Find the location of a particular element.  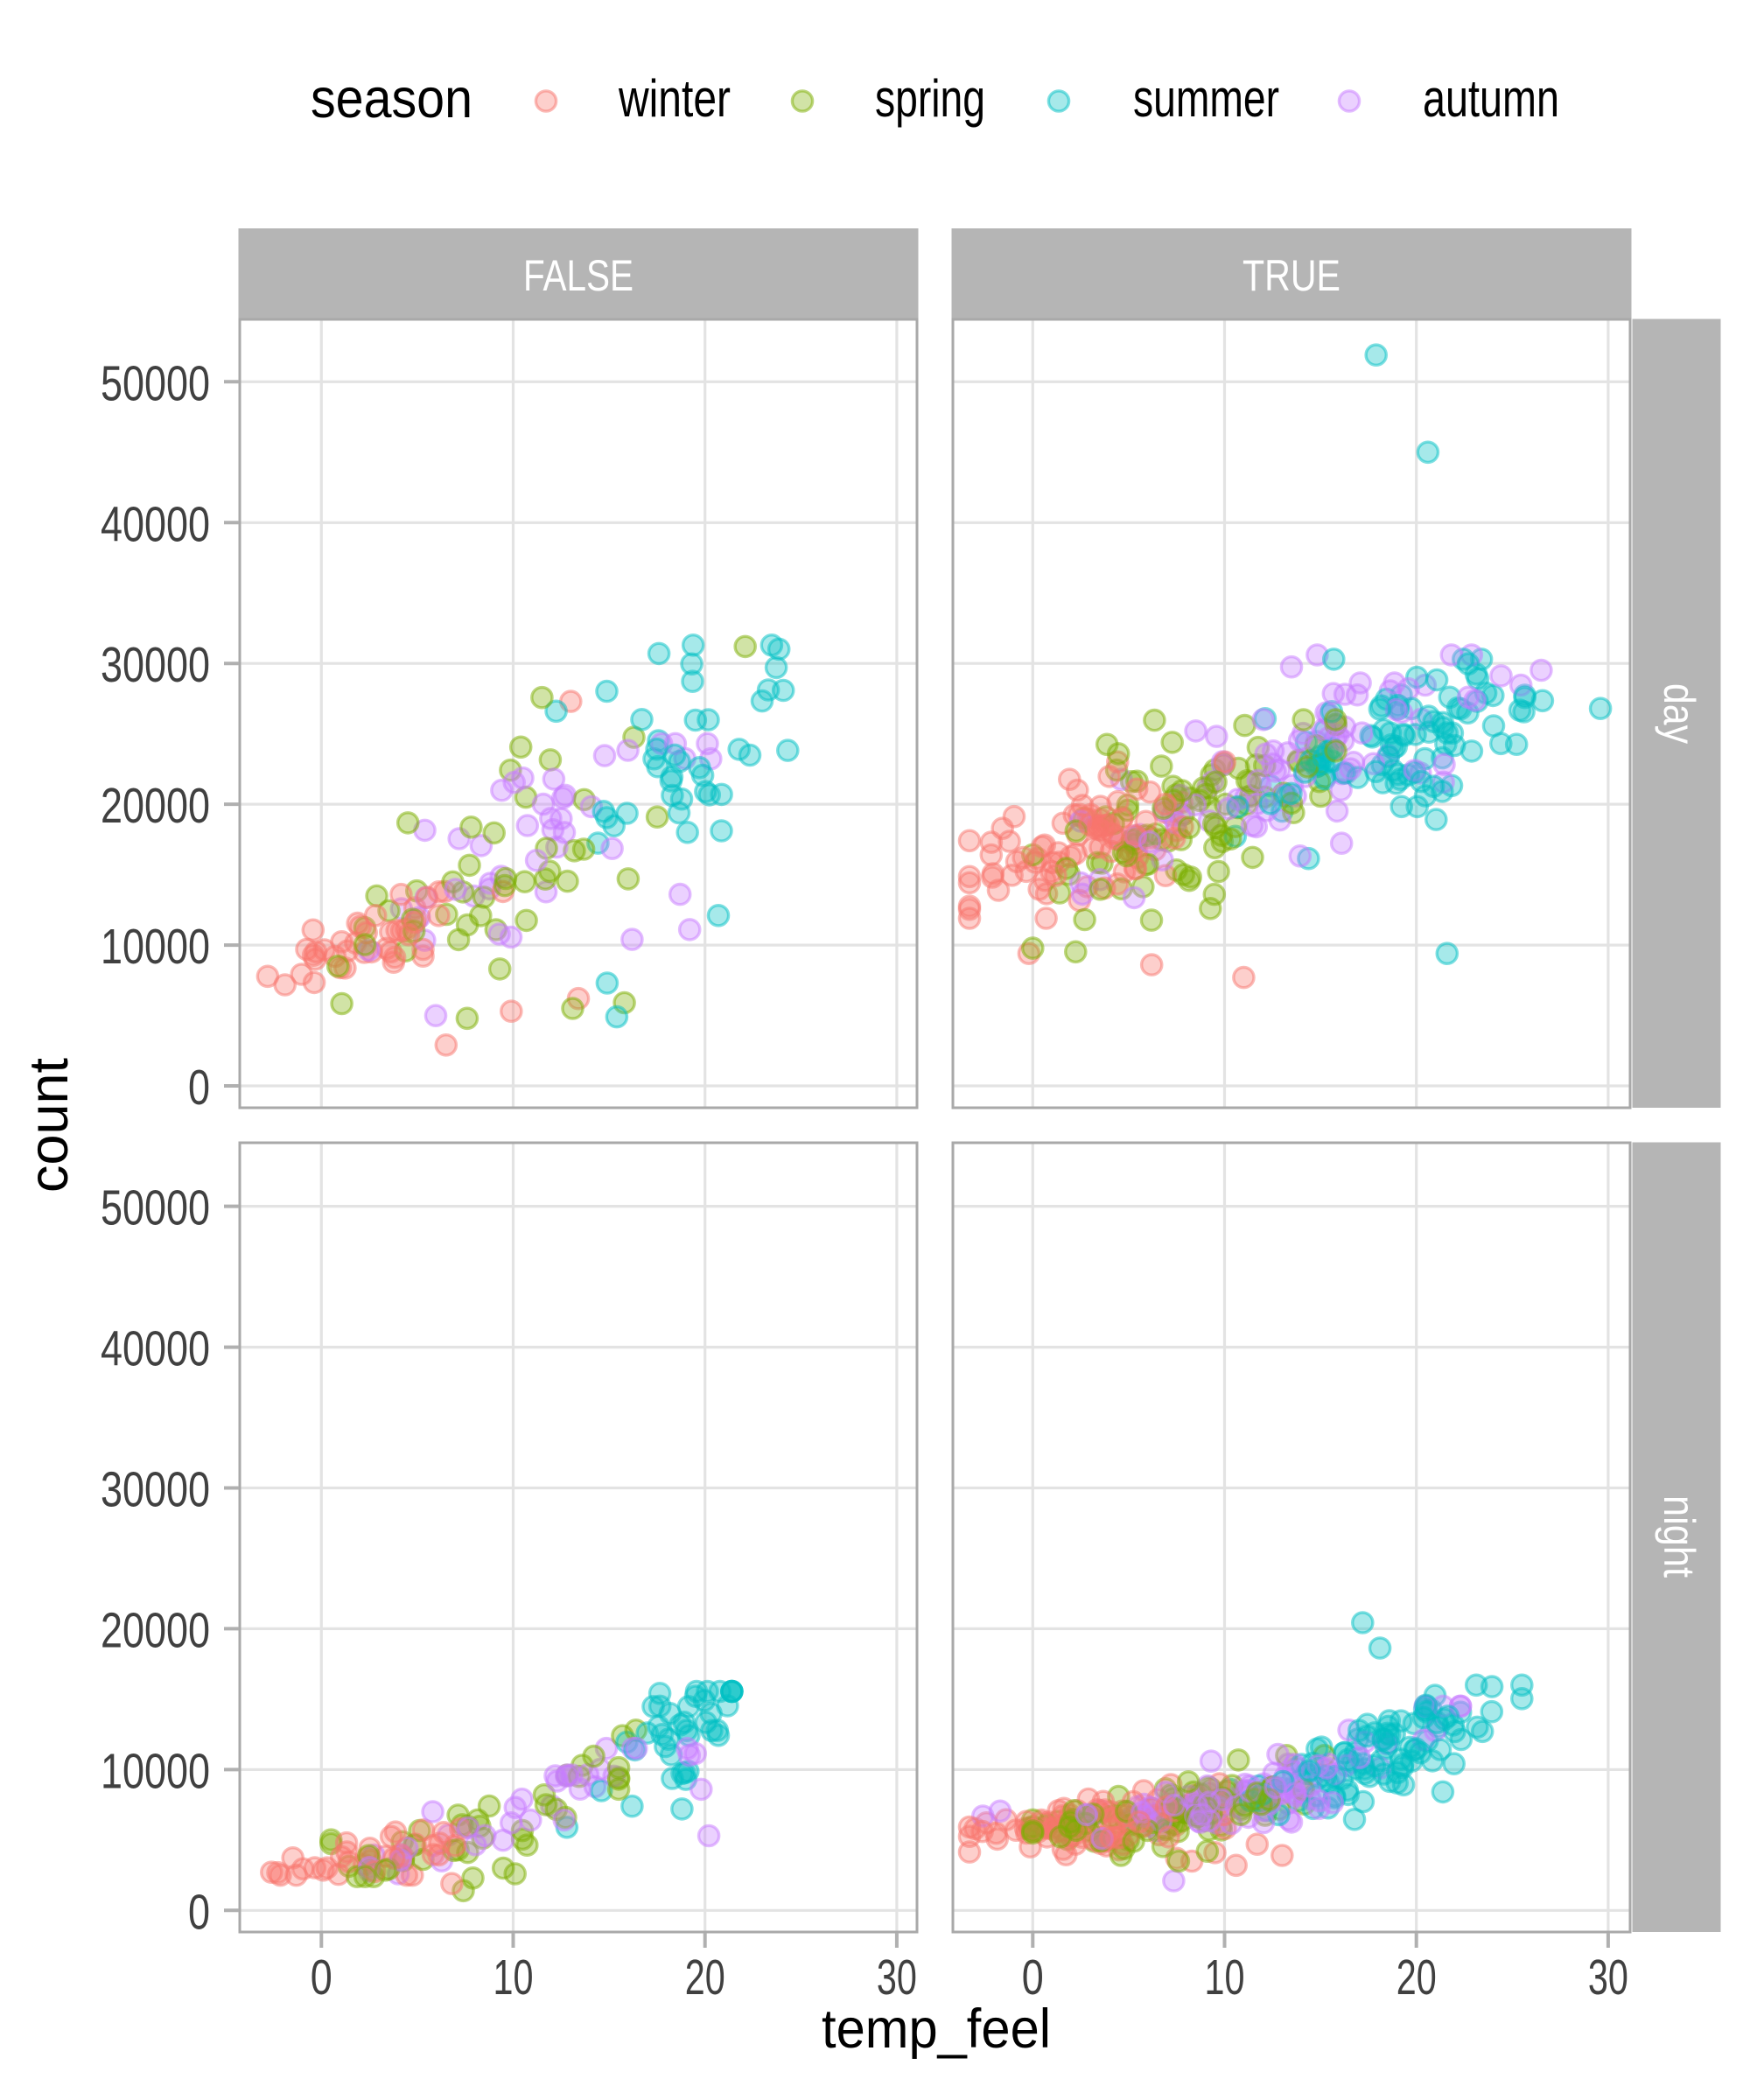

svg-text: temp_feel is located at coordinates (936, 2029).